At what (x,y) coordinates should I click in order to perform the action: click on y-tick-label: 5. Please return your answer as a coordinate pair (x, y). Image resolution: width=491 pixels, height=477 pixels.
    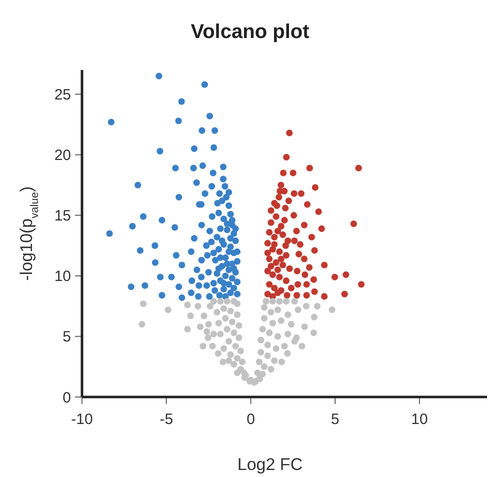
    Looking at the image, I should click on (66, 337).